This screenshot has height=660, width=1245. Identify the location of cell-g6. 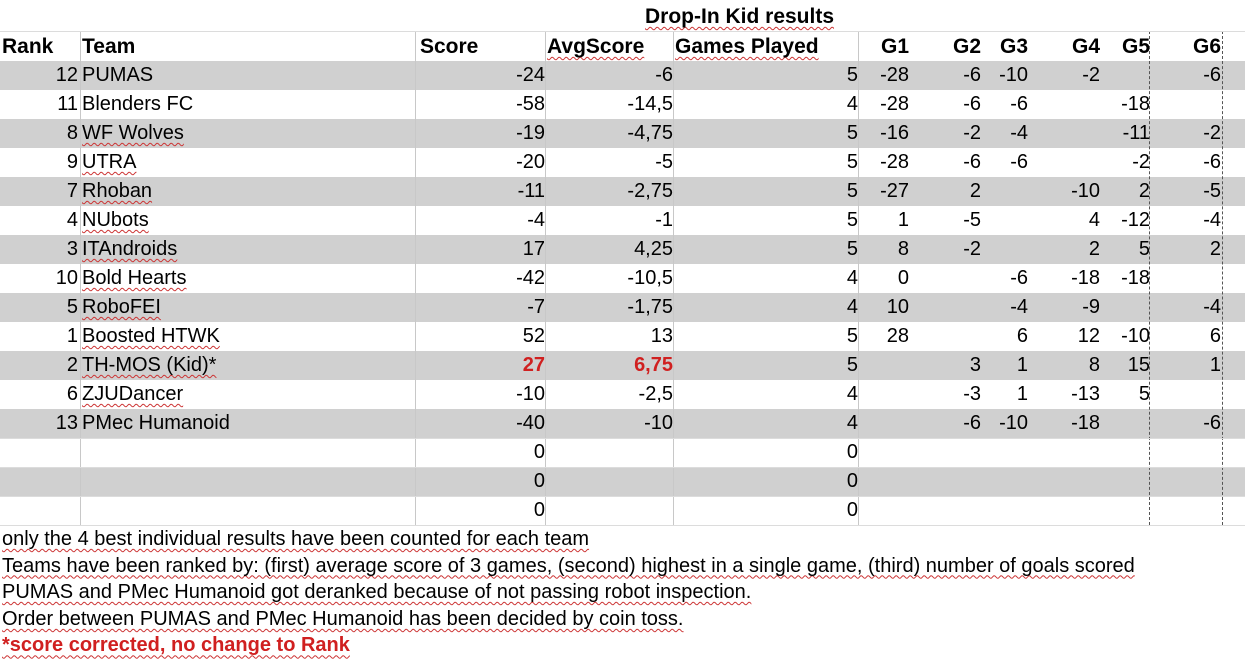
(1186, 481).